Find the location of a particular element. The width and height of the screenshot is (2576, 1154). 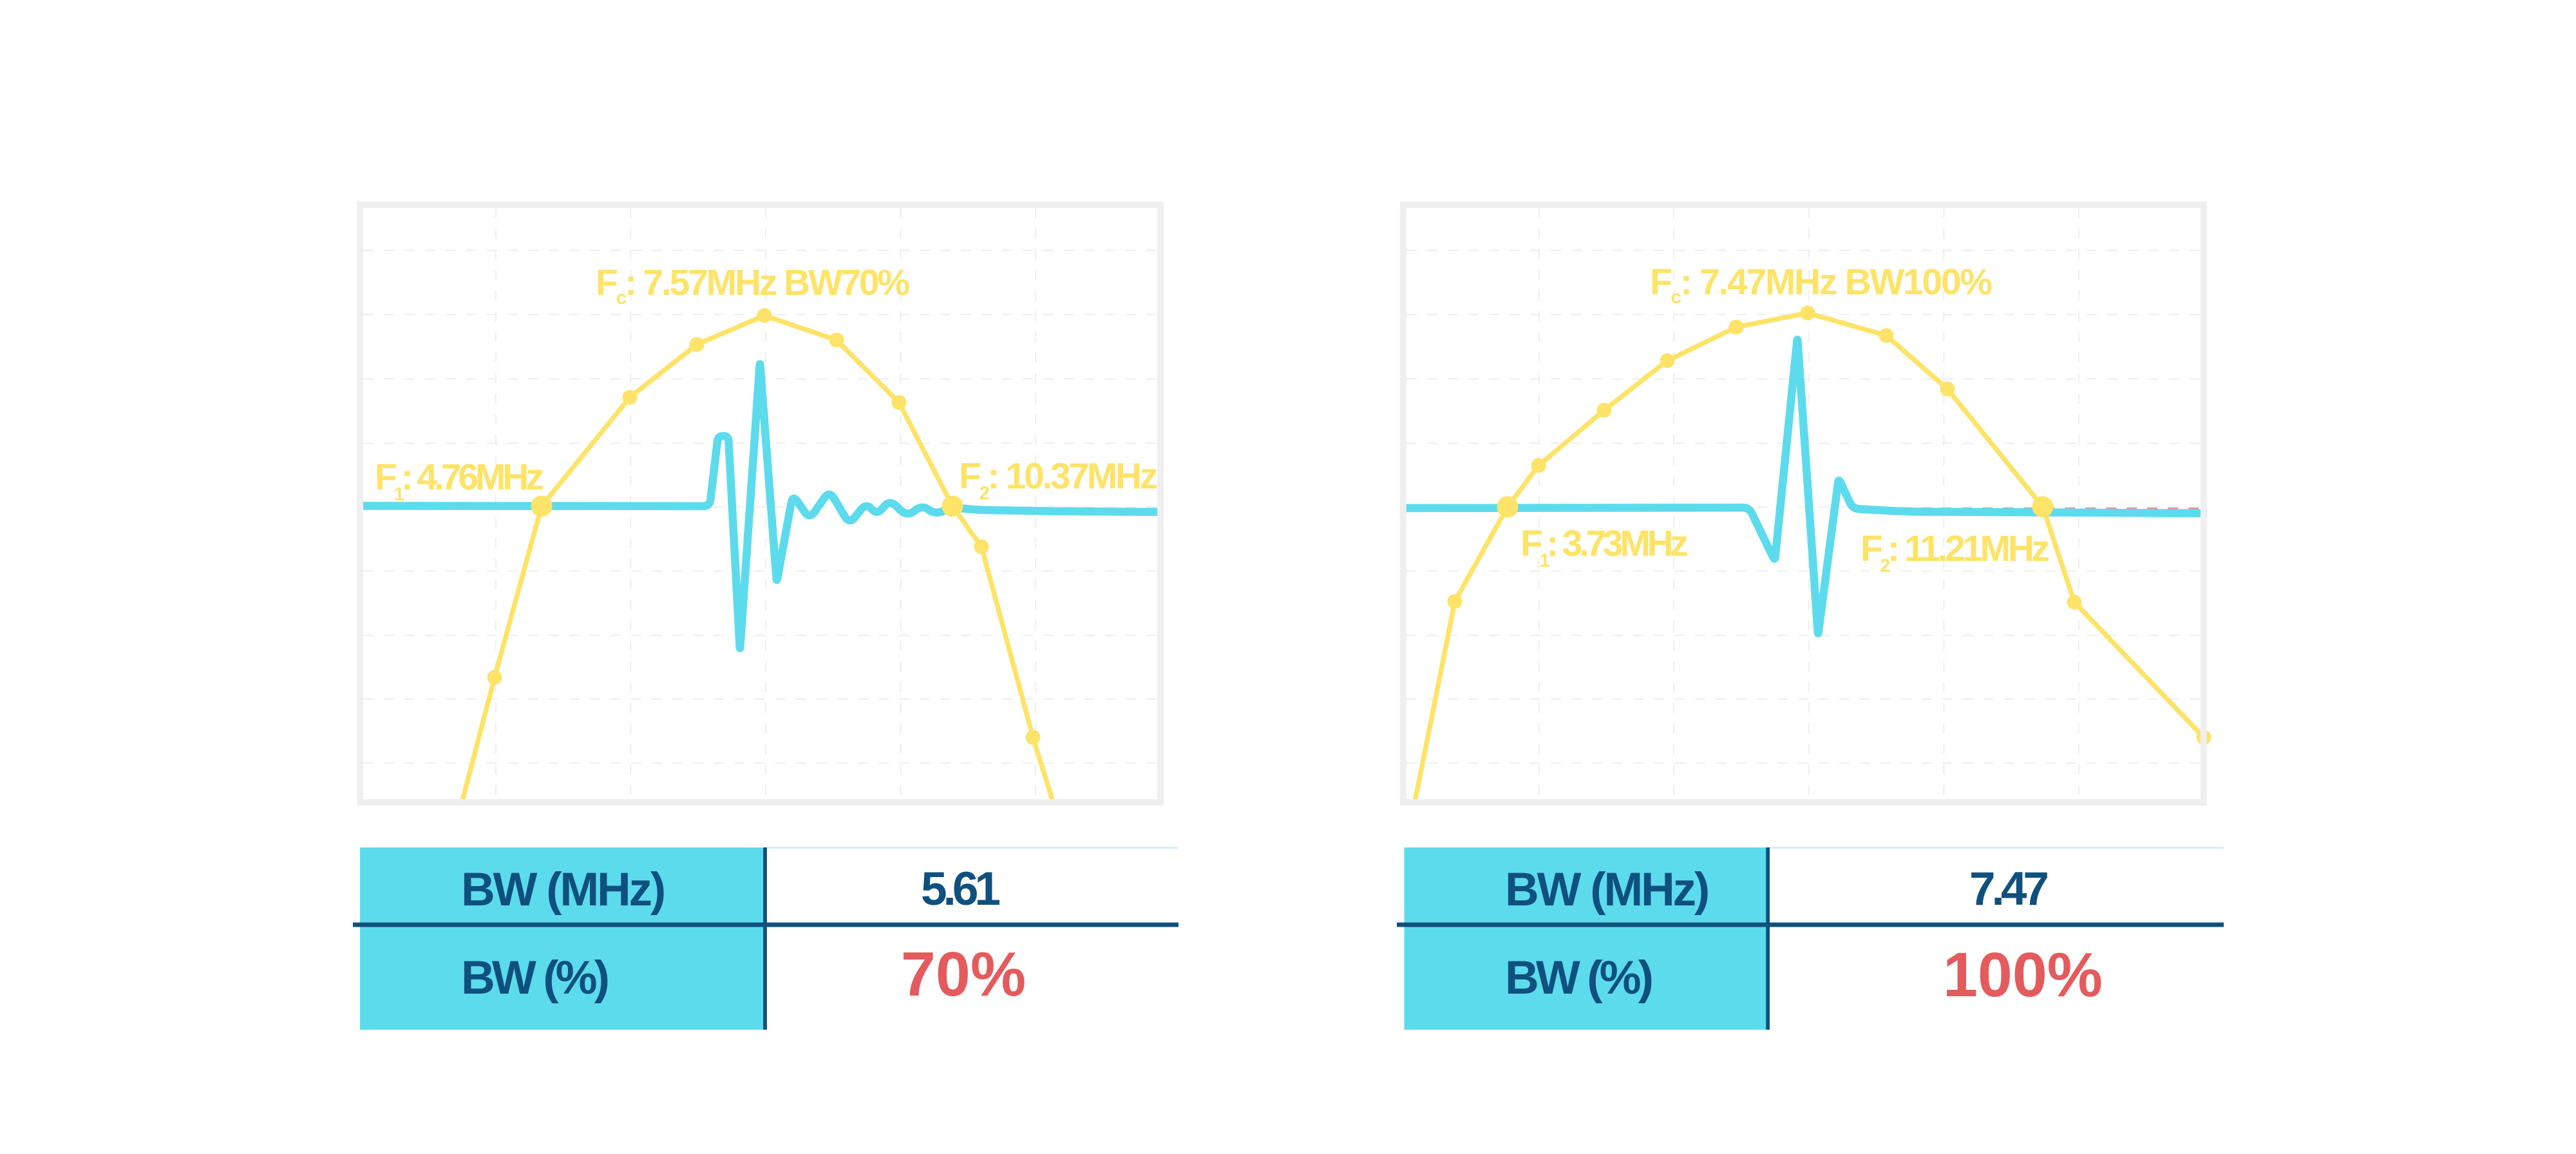

svg-text: 100% is located at coordinates (2023, 975).